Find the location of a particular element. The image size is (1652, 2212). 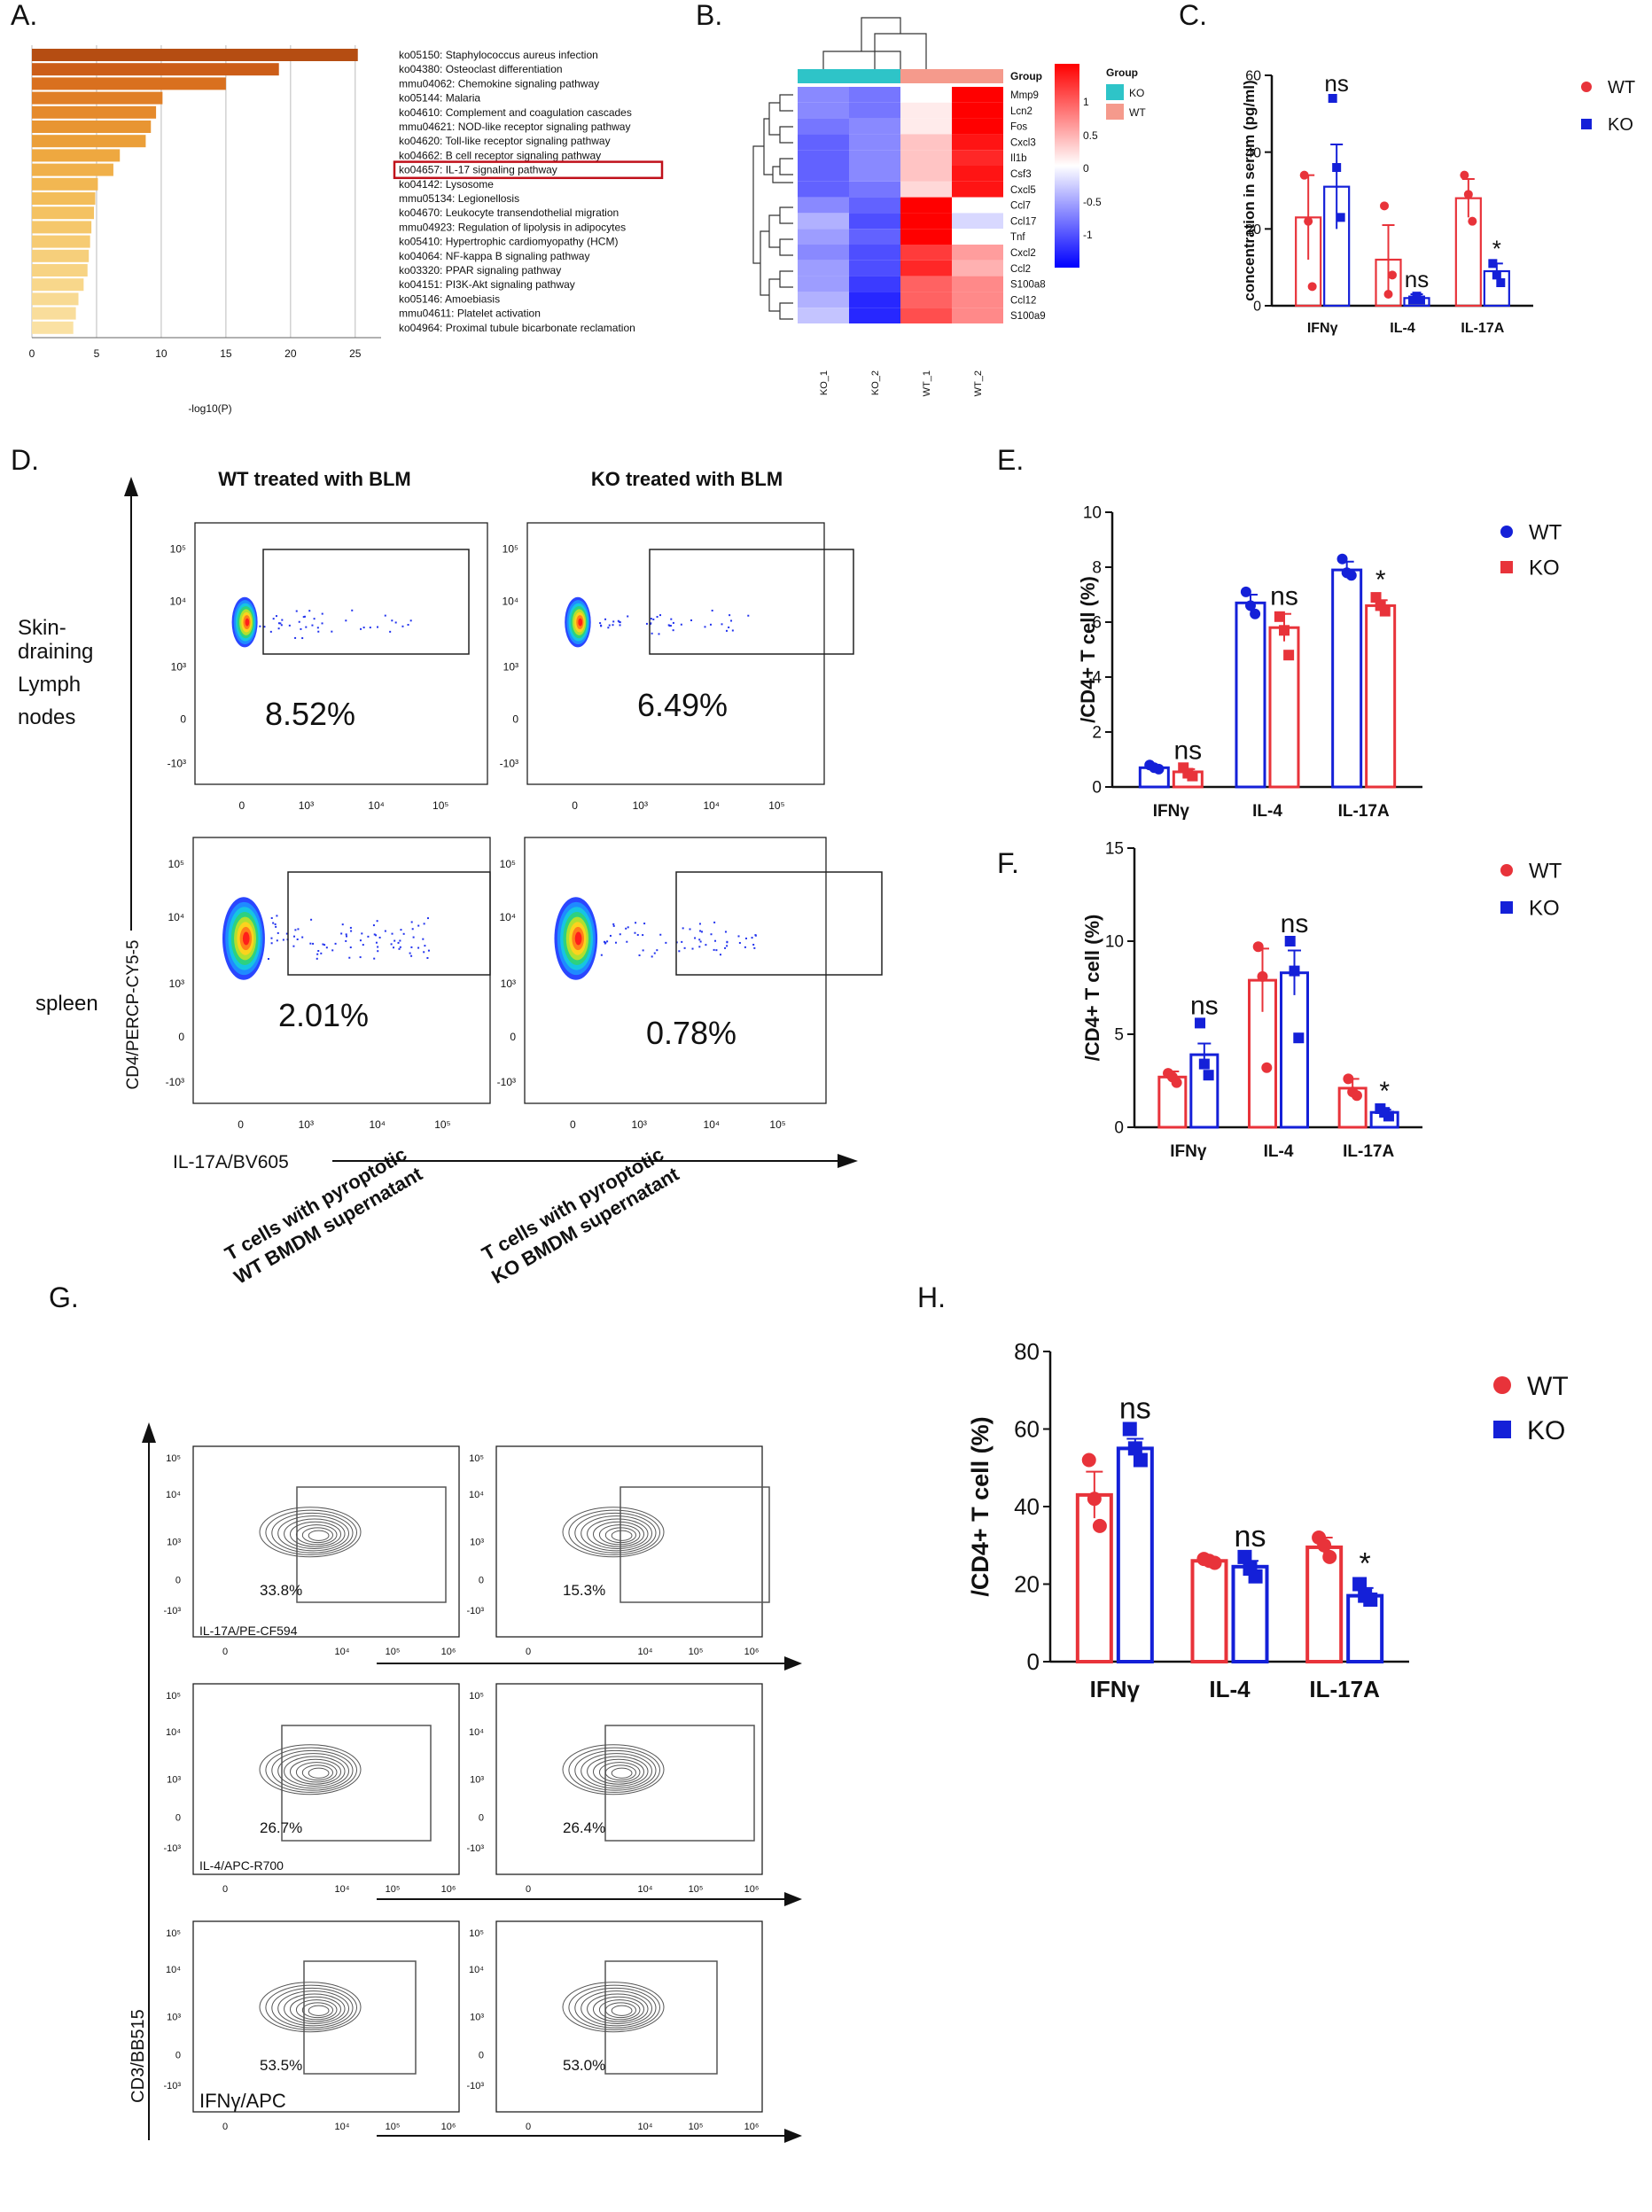

panel-label-a: A. is located at coordinates (24, 15).